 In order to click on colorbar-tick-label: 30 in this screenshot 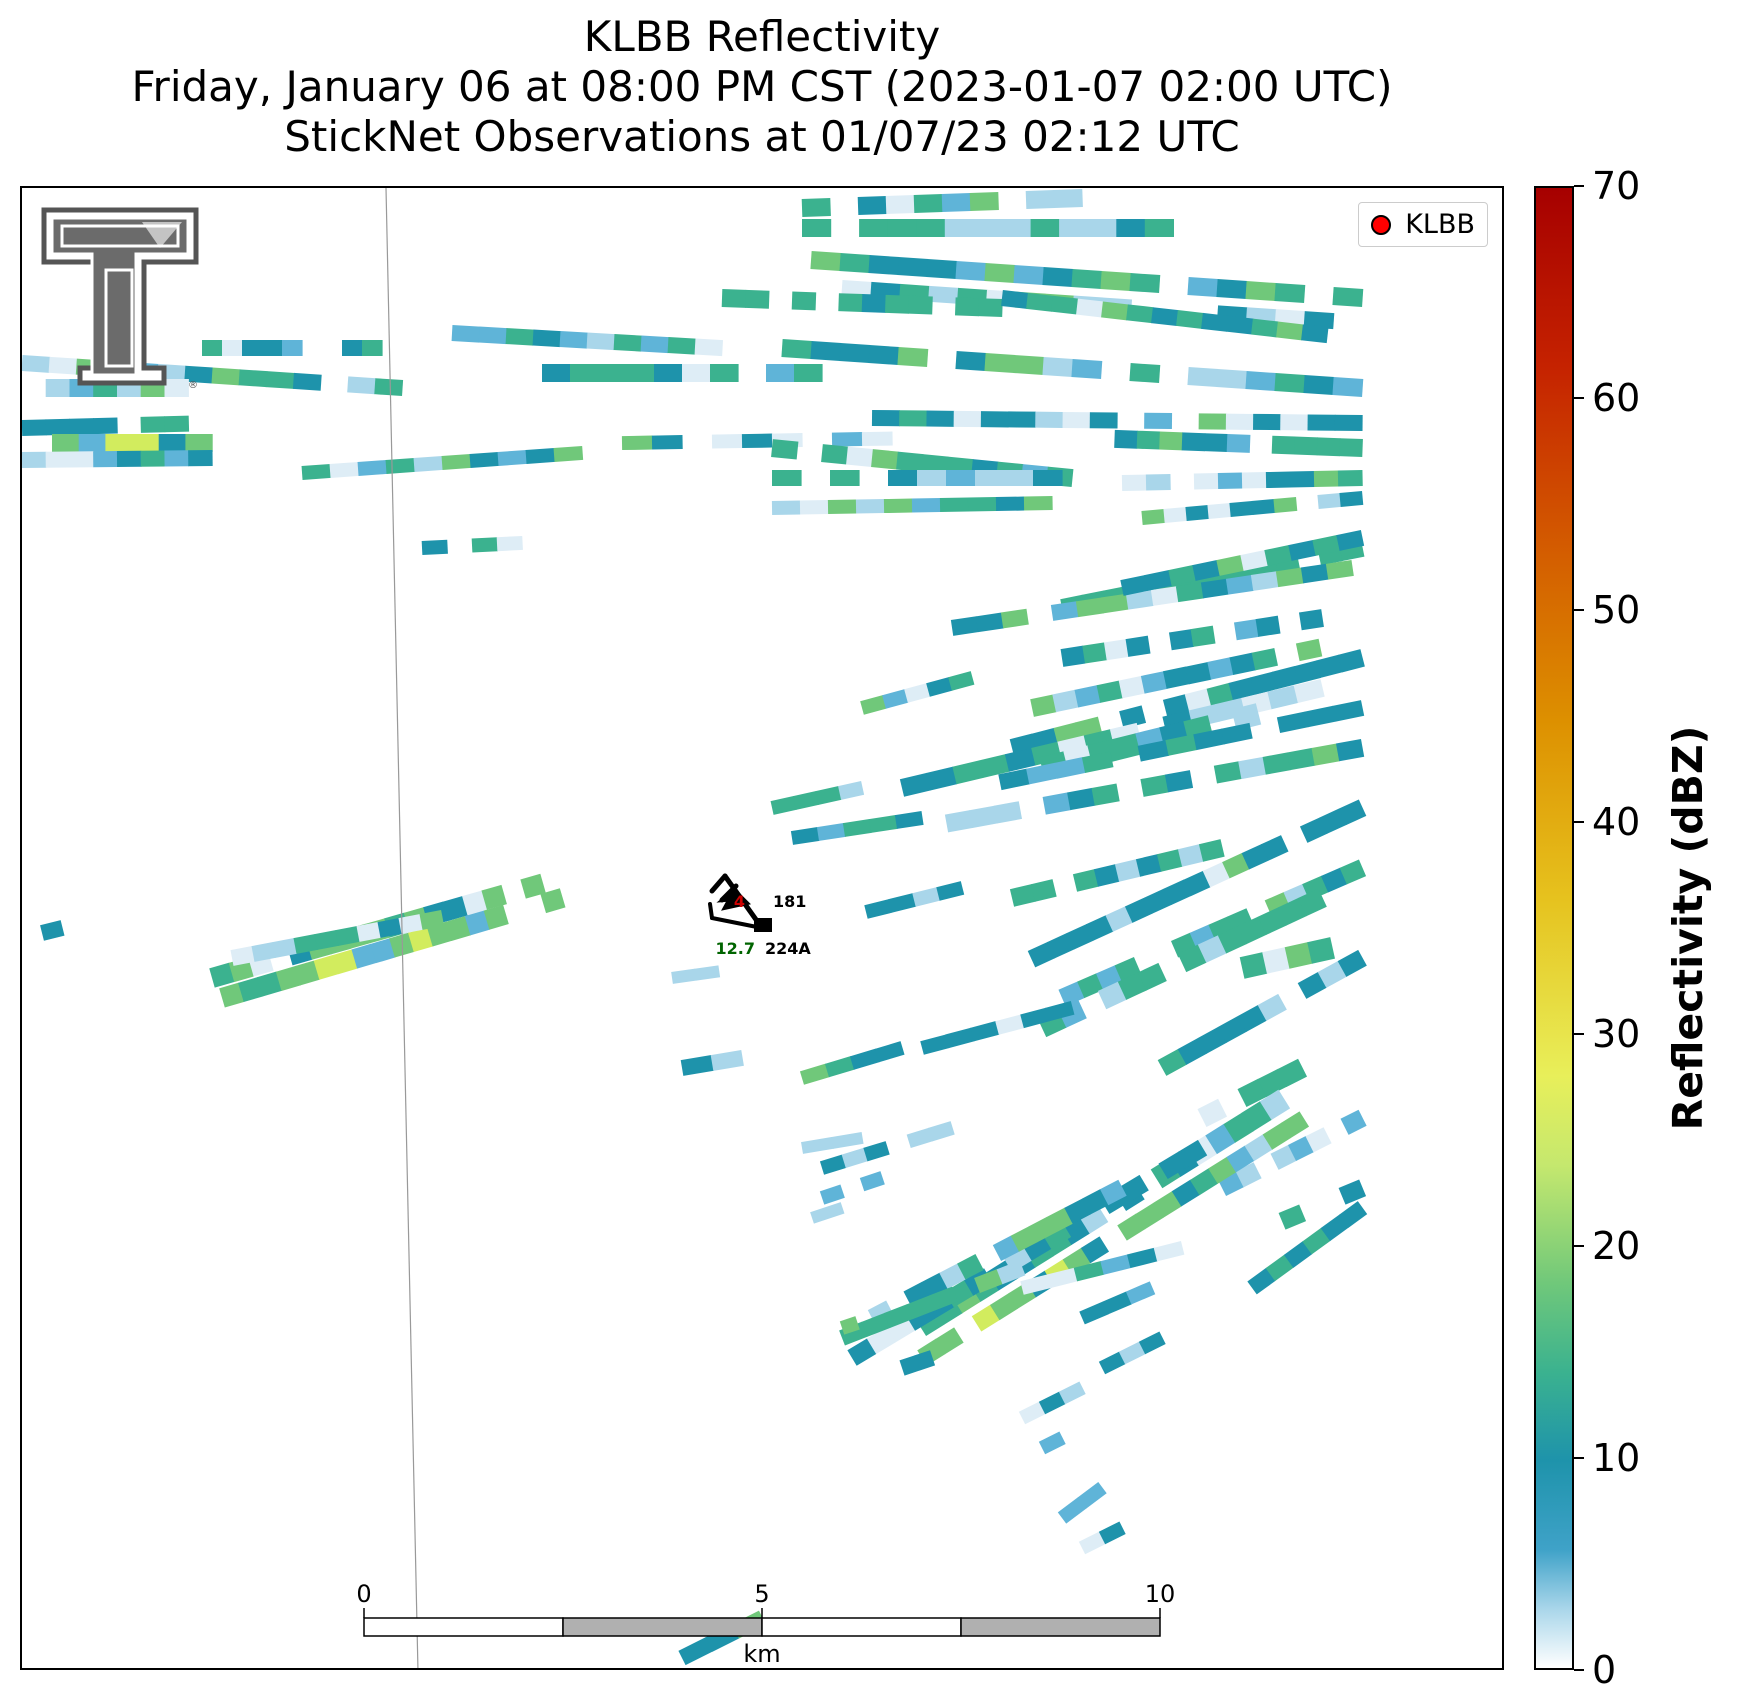, I will do `click(1616, 1034)`.